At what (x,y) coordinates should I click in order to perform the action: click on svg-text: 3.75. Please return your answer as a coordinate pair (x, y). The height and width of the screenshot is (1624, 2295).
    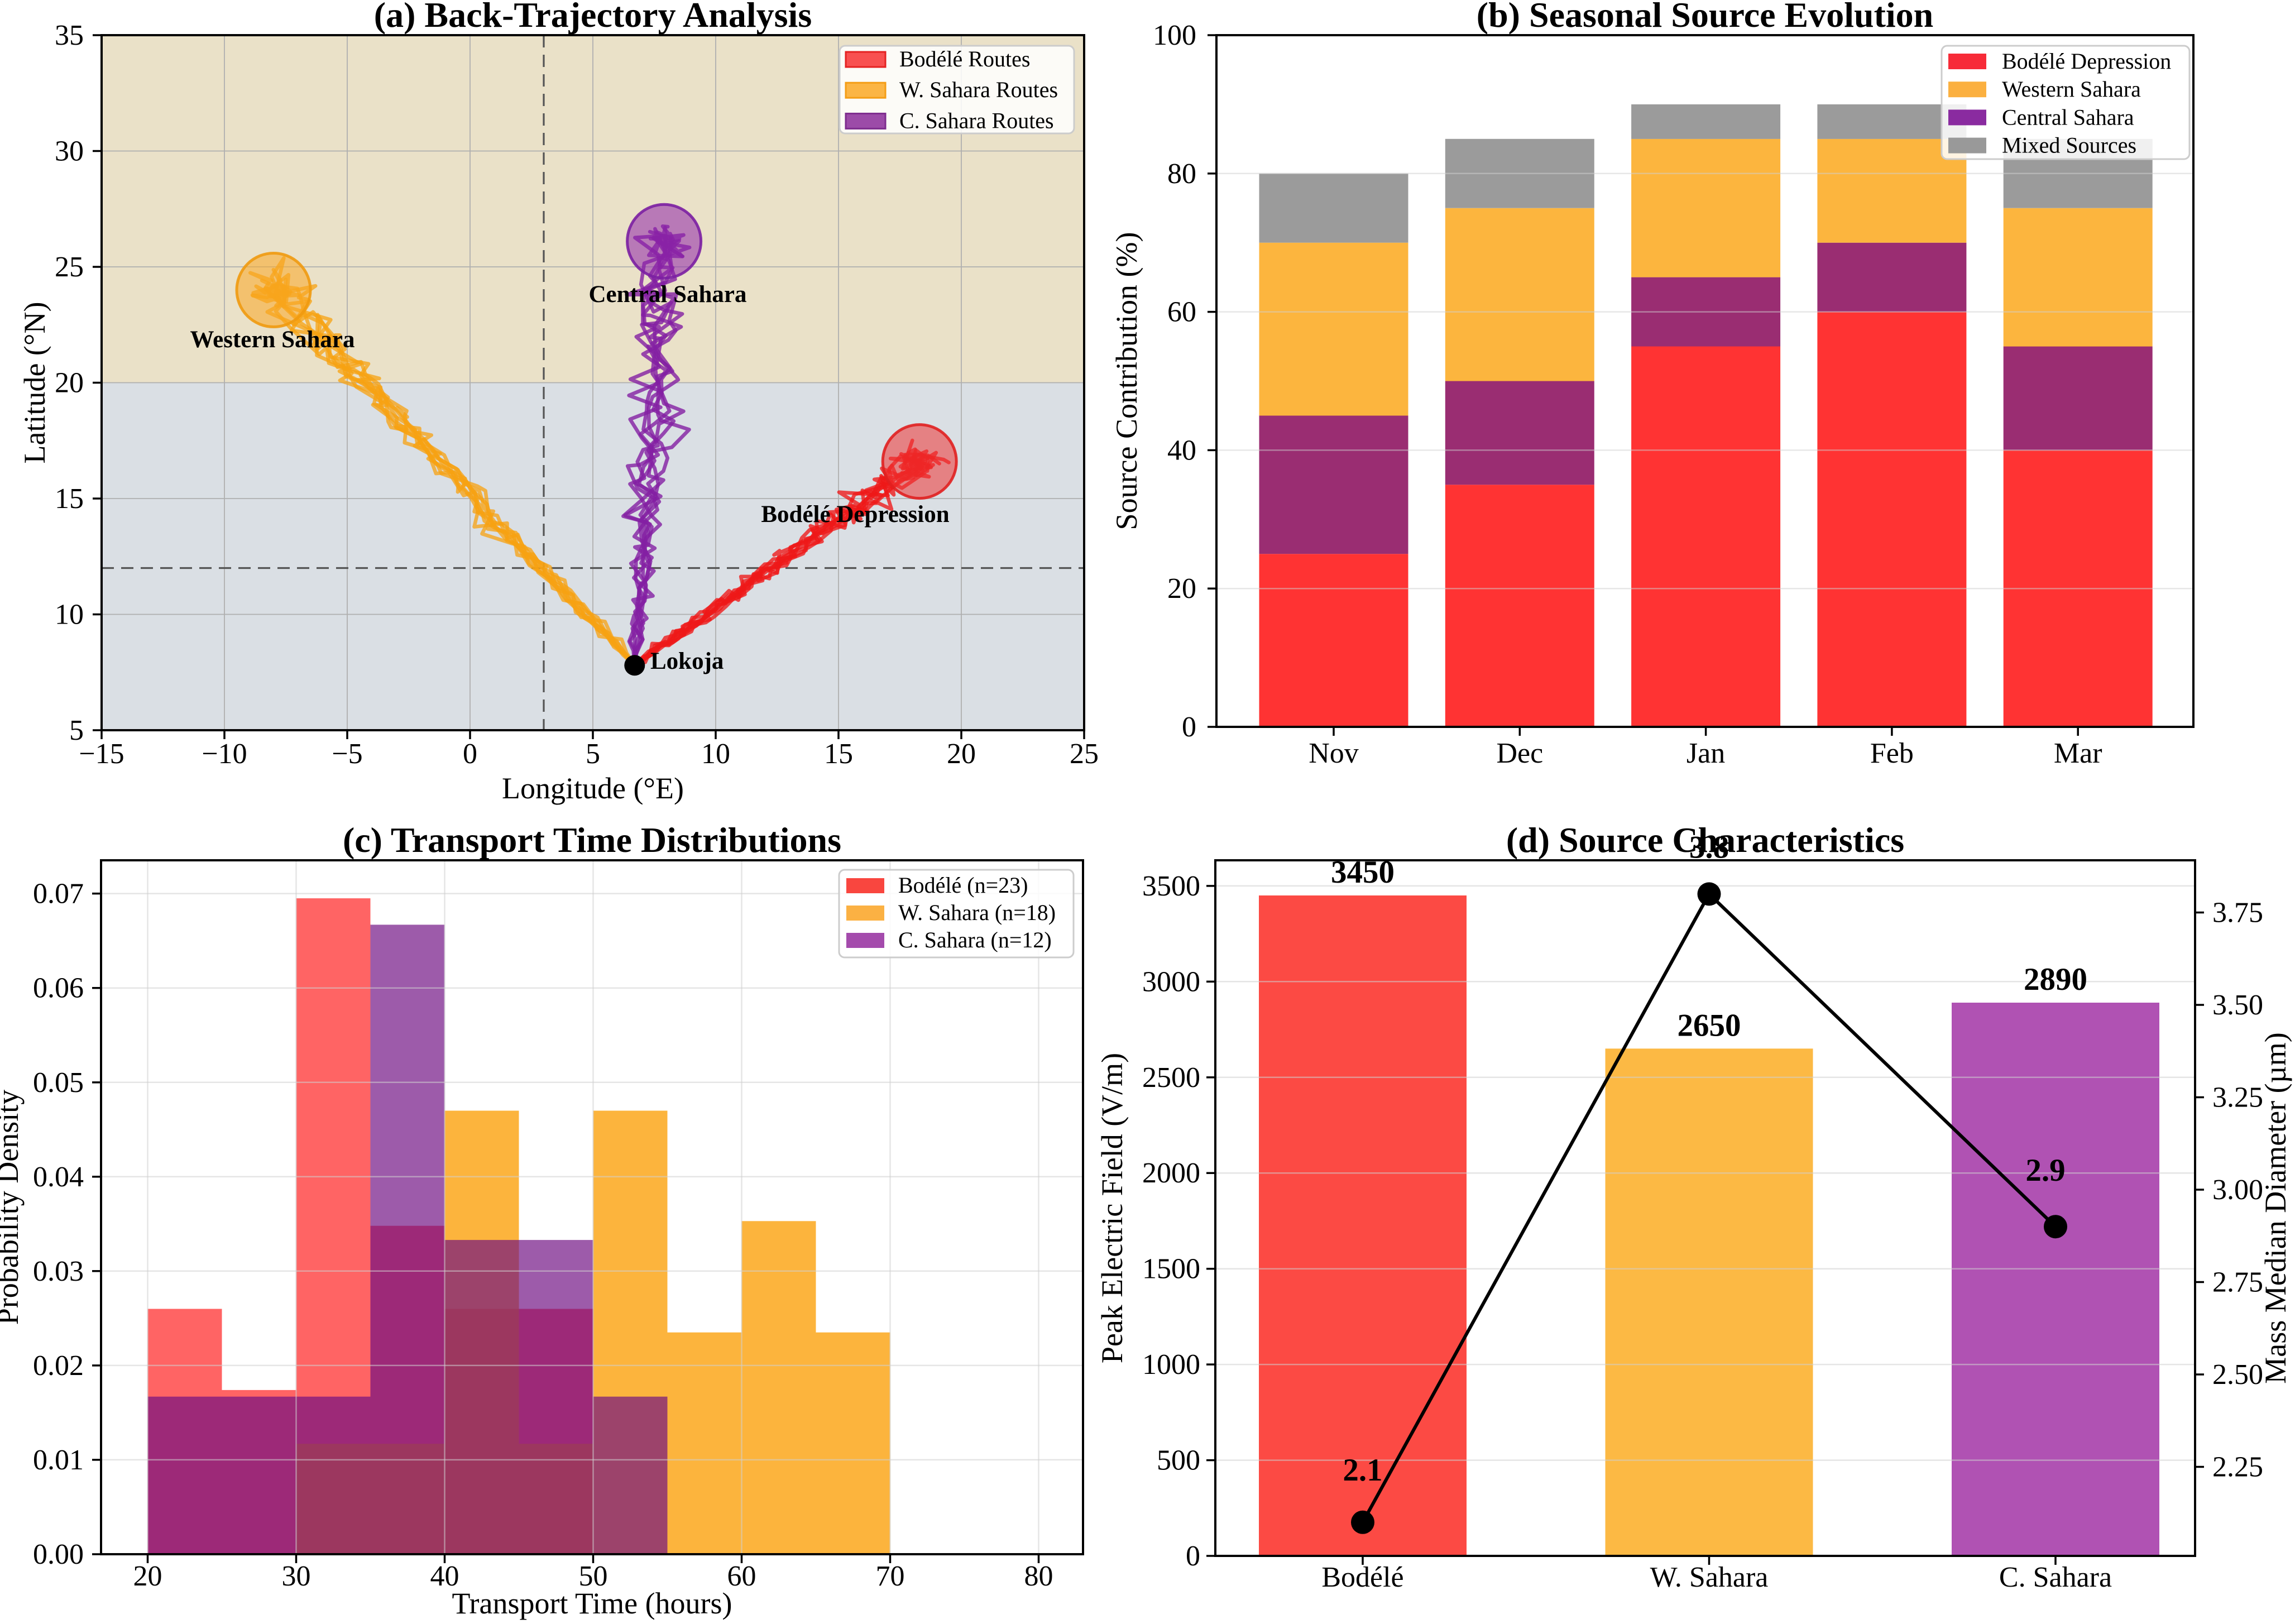
    Looking at the image, I should click on (2237, 913).